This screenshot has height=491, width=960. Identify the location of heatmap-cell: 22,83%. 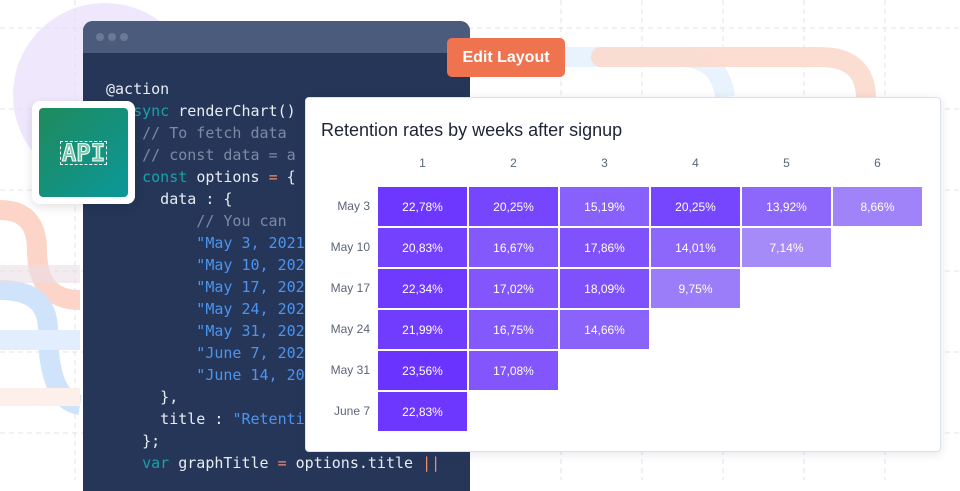
(422, 411).